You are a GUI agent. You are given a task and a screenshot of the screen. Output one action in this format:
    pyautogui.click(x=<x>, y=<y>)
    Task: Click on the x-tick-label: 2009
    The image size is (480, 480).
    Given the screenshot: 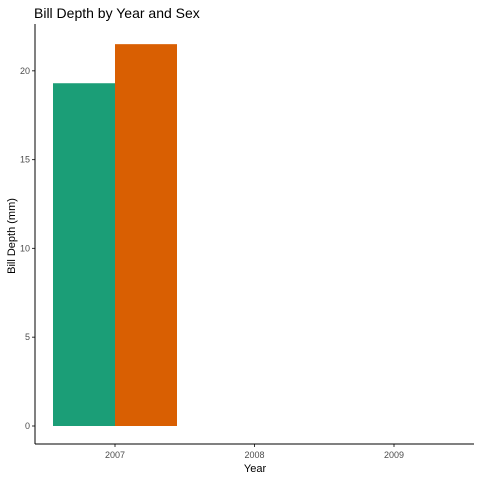 What is the action you would take?
    pyautogui.click(x=394, y=455)
    